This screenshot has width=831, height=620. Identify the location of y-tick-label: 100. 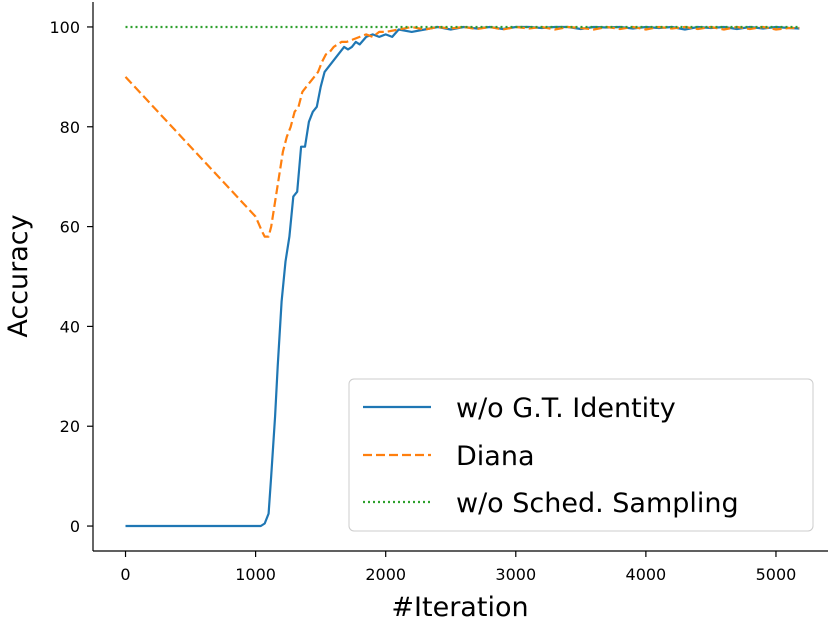
(64, 27).